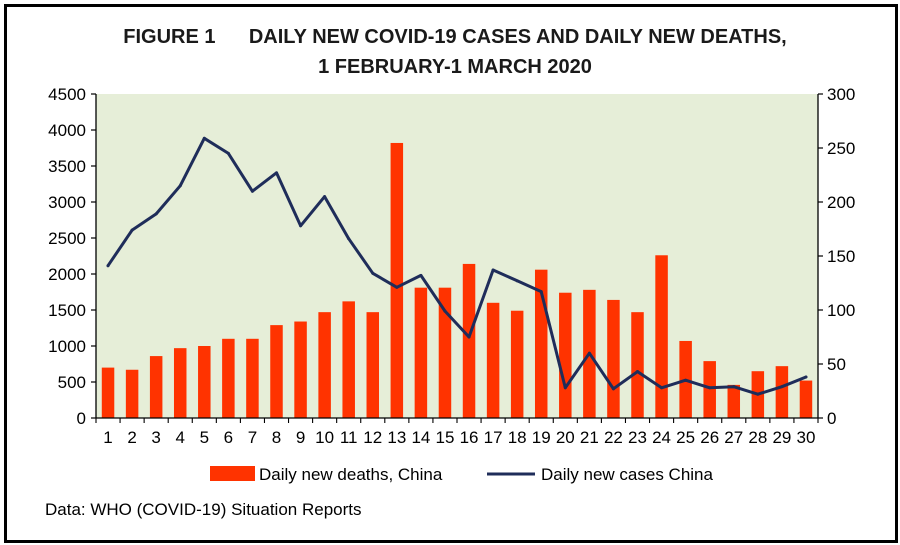  What do you see at coordinates (565, 437) in the screenshot?
I see `x-tick-label-20: 20` at bounding box center [565, 437].